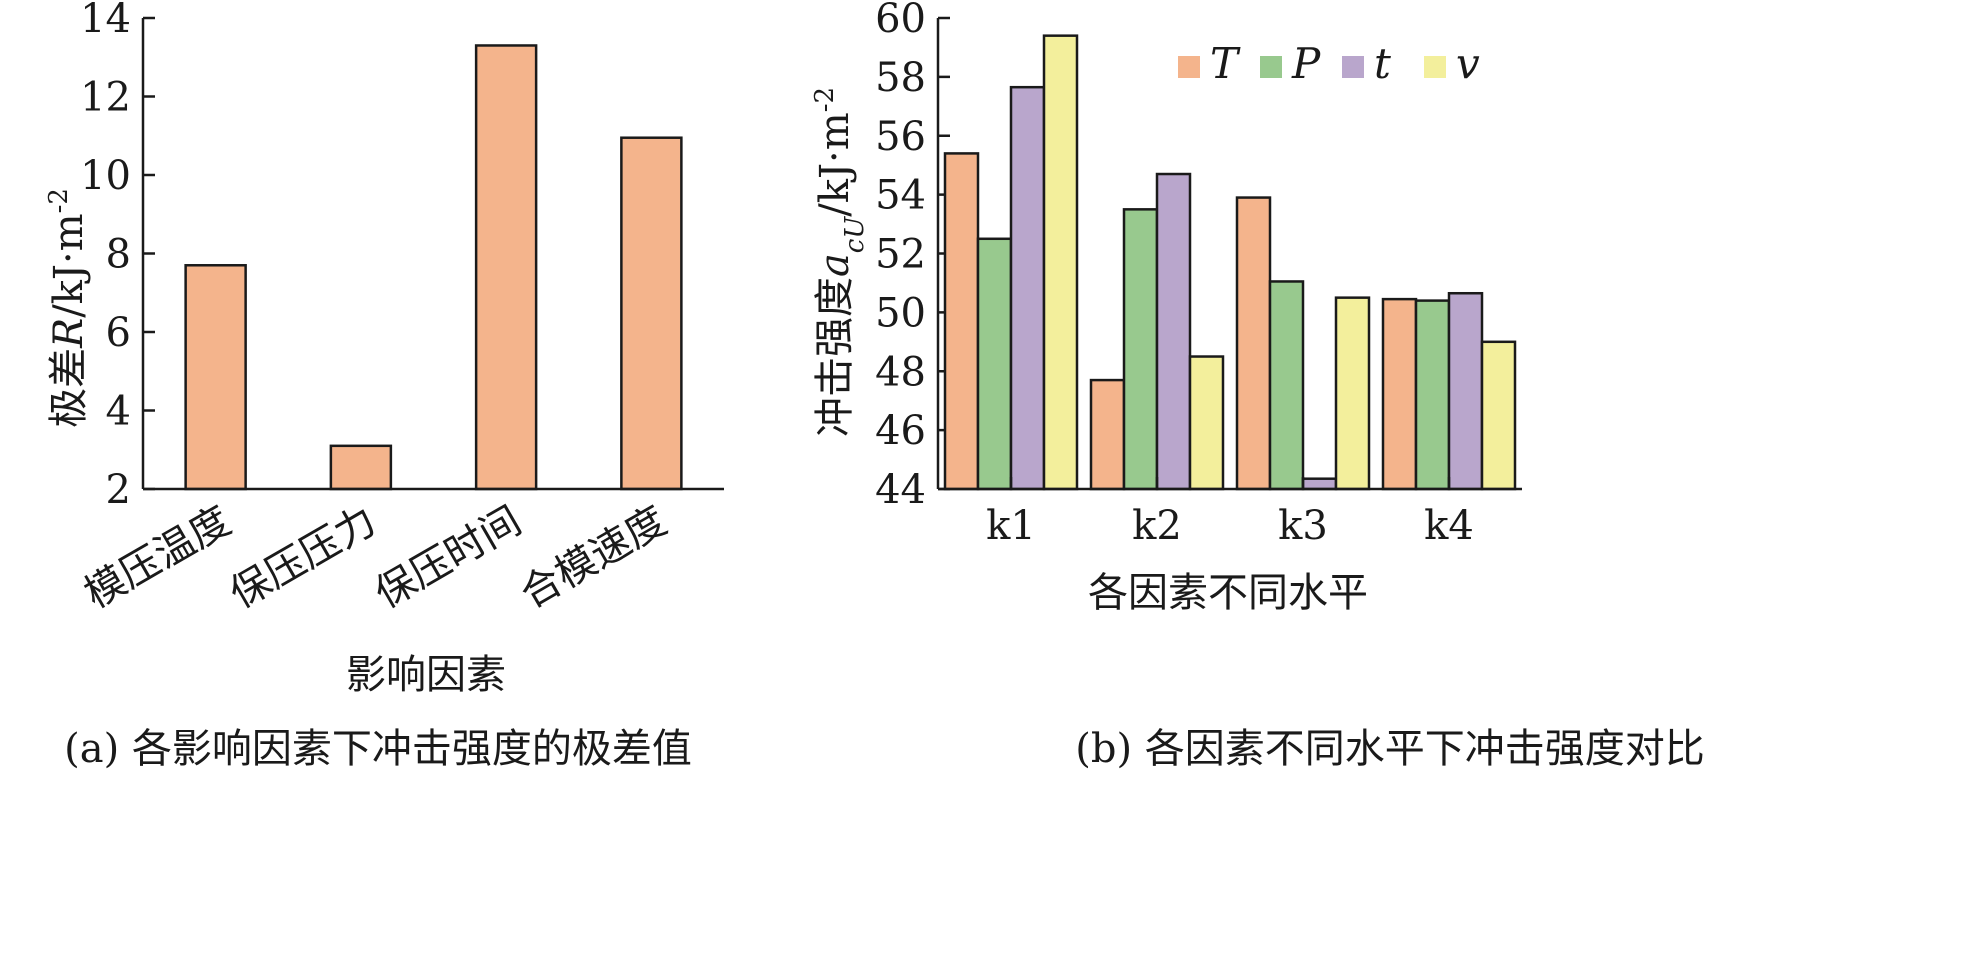 This screenshot has width=1977, height=977. I want to click on chart-b-y-tick-label: 44, so click(900, 490).